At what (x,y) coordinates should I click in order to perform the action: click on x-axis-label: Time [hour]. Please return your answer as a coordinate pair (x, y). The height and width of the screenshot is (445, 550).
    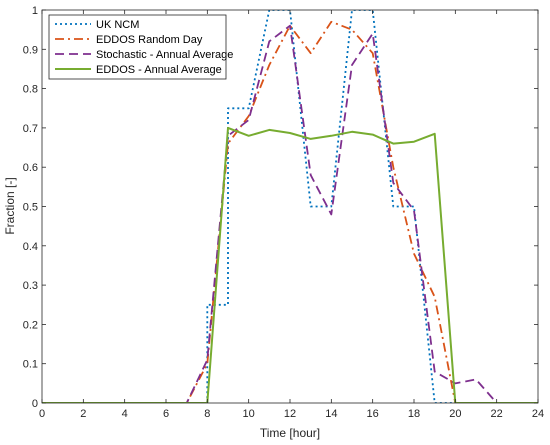
    Looking at the image, I should click on (290, 433).